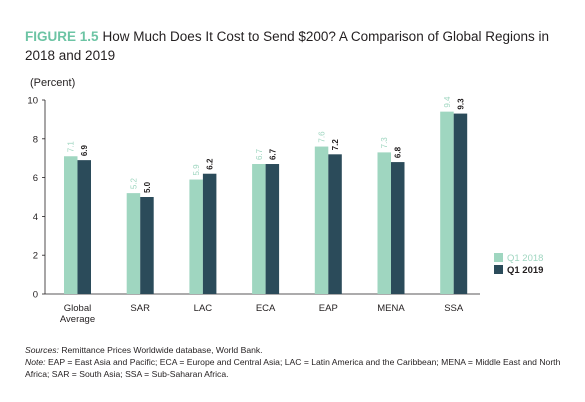 This screenshot has width=585, height=402. Describe the element at coordinates (525, 258) in the screenshot. I see `legend-label: Q1 2018` at that location.